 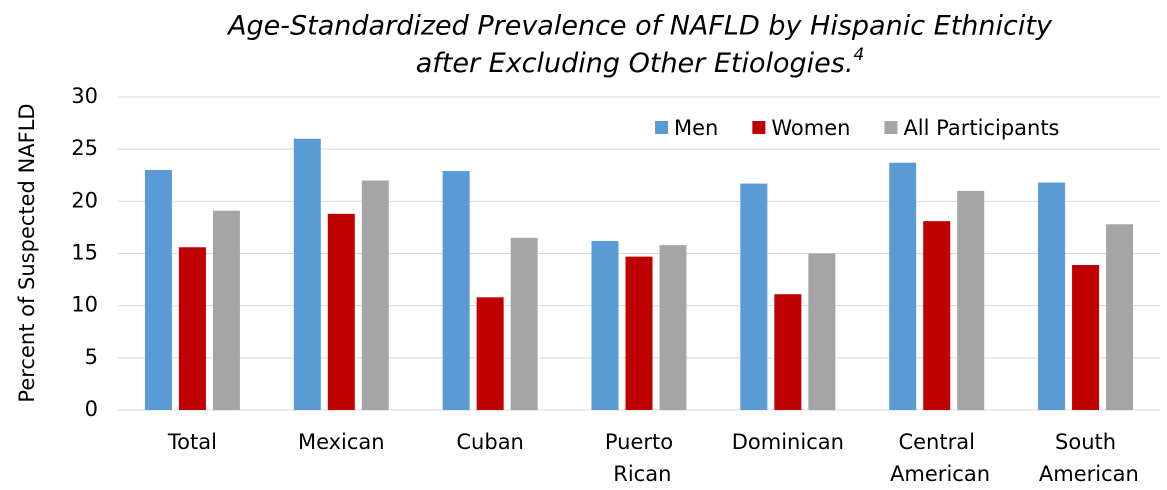 I want to click on legend-label: Men, so click(x=696, y=128).